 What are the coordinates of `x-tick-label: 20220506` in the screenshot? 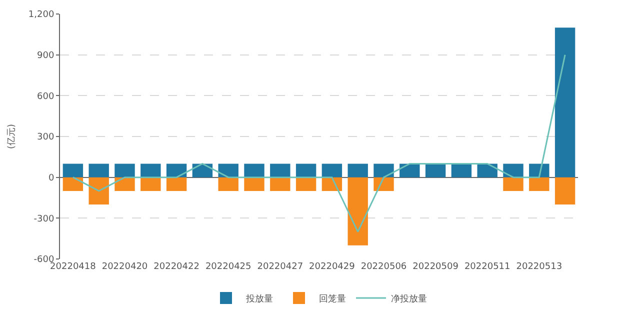 It's located at (383, 267).